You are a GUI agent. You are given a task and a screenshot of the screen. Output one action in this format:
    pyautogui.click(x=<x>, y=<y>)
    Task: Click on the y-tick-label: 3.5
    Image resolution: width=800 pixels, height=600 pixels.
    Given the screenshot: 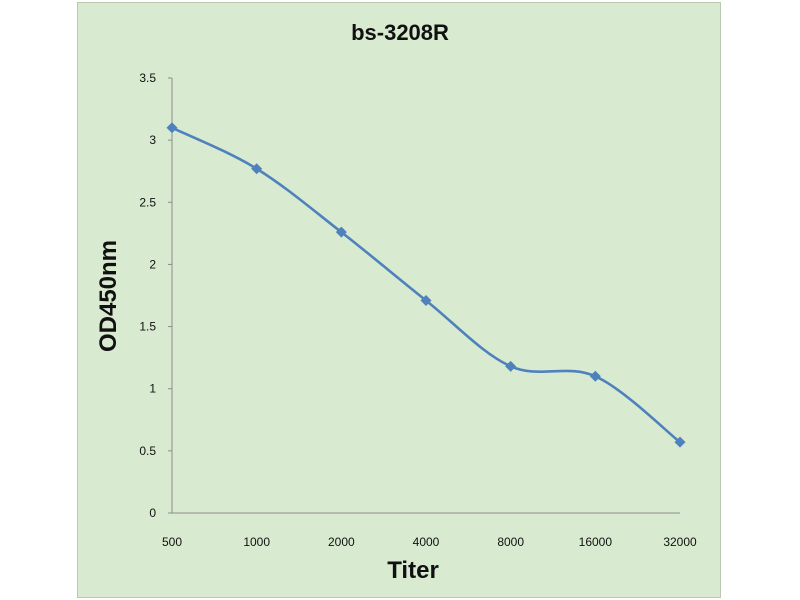 What is the action you would take?
    pyautogui.click(x=147, y=78)
    